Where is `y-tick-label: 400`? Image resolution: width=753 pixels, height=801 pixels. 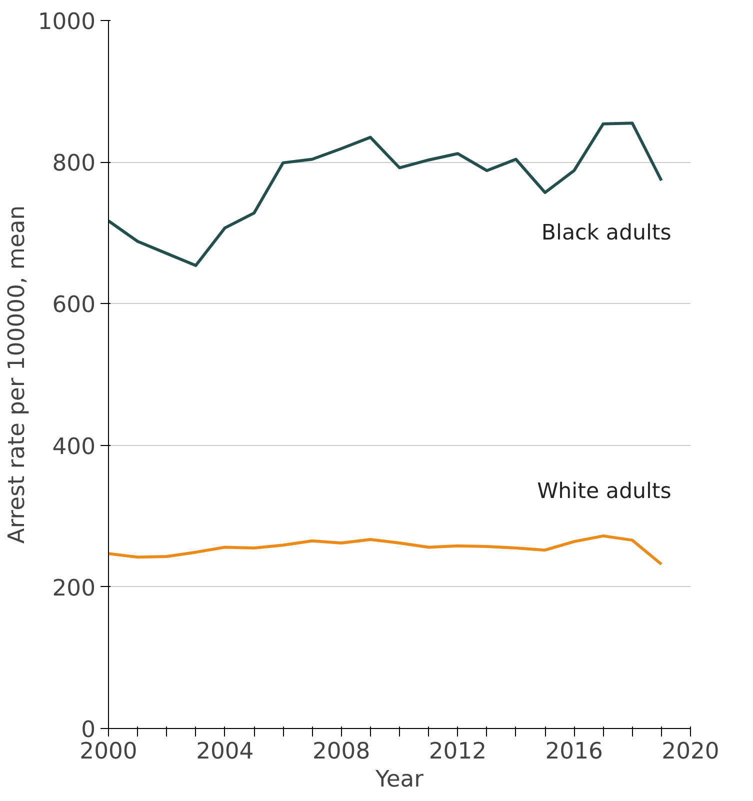
y-tick-label: 400 is located at coordinates (74, 447).